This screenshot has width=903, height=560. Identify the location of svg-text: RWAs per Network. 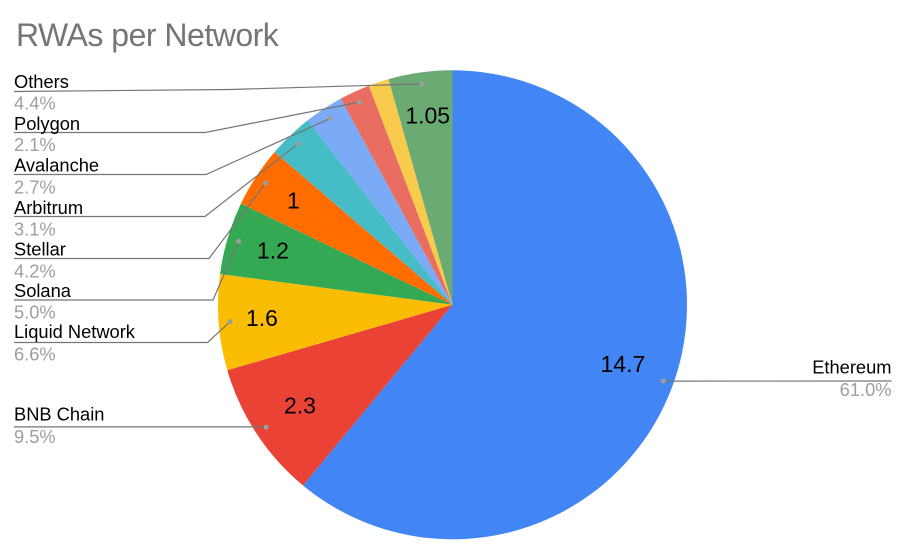
(148, 35).